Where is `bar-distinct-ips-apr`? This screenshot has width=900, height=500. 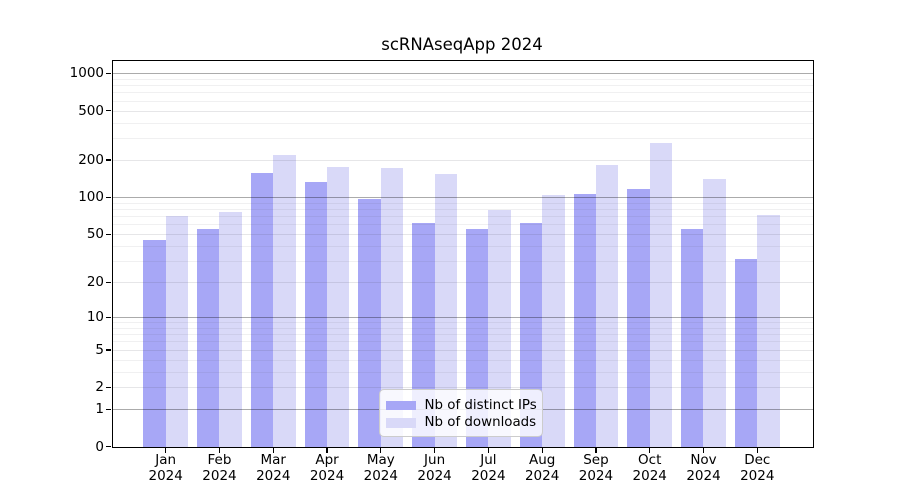
bar-distinct-ips-apr is located at coordinates (316, 314).